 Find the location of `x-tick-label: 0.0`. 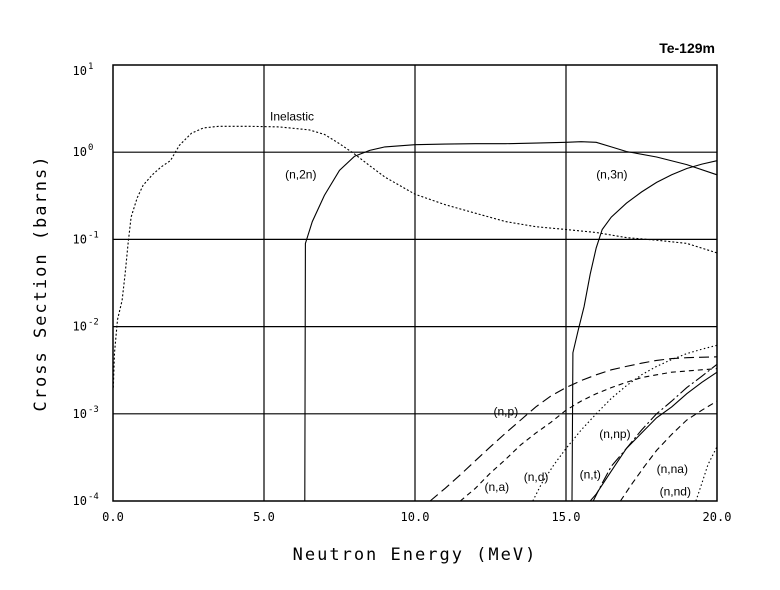

x-tick-label: 0.0 is located at coordinates (113, 517).